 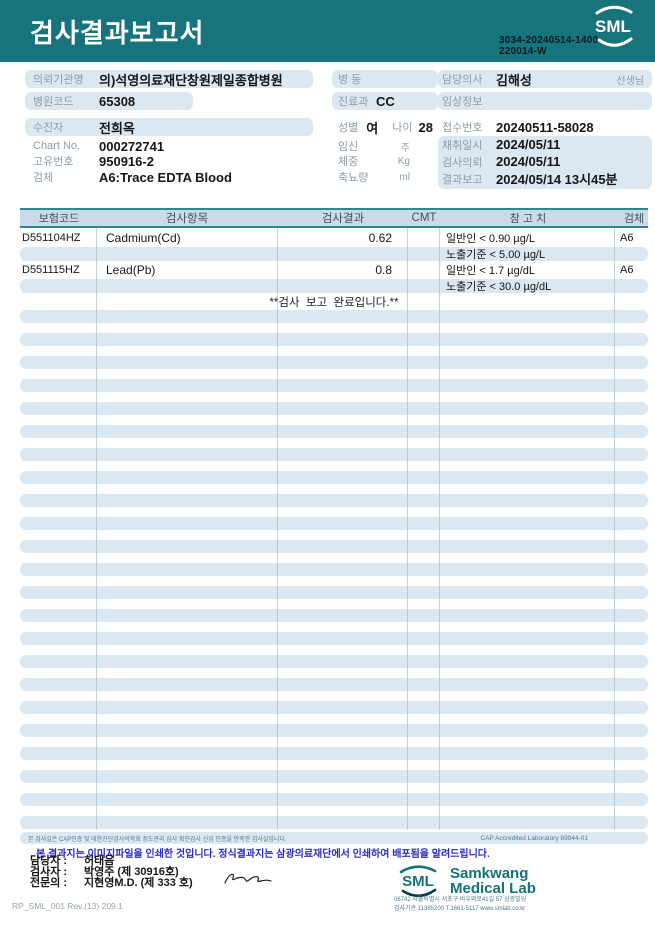 I want to click on footer-lab-logo: SML Samkwang Medical Lab, so click(x=464, y=881).